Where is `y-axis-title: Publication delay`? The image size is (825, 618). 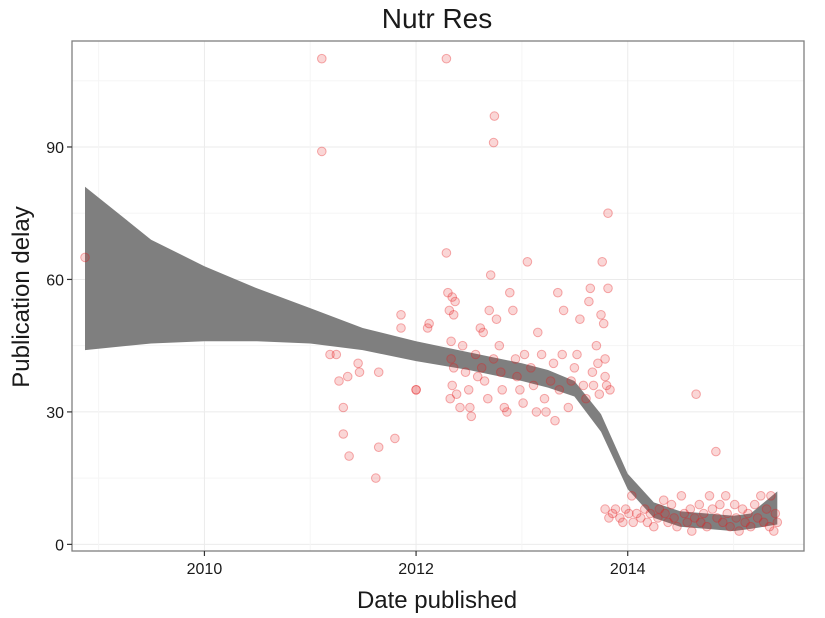
y-axis-title: Publication delay is located at coordinates (21, 296).